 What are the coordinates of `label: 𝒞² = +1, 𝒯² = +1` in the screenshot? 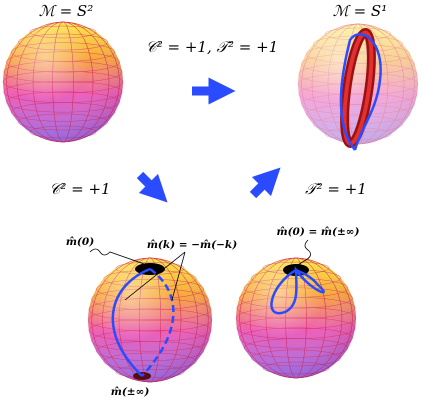 It's located at (212, 47).